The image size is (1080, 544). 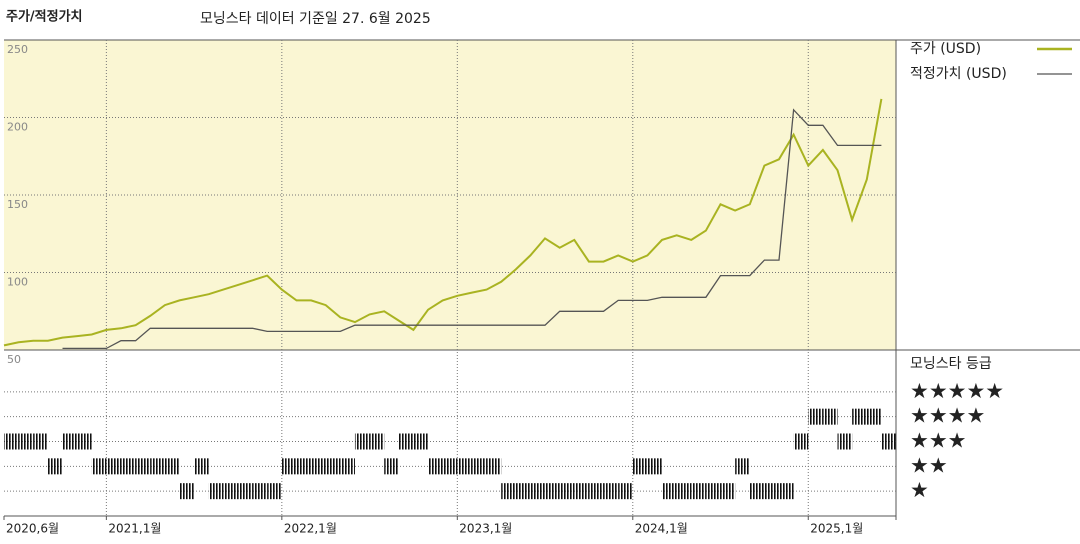 I want to click on y-tick-label: 50, so click(x=14, y=359).